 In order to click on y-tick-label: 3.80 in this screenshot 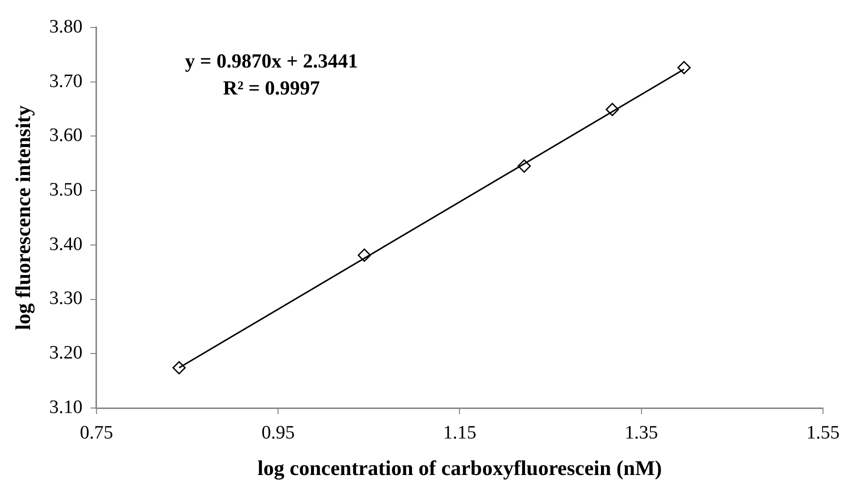, I will do `click(65, 27)`.